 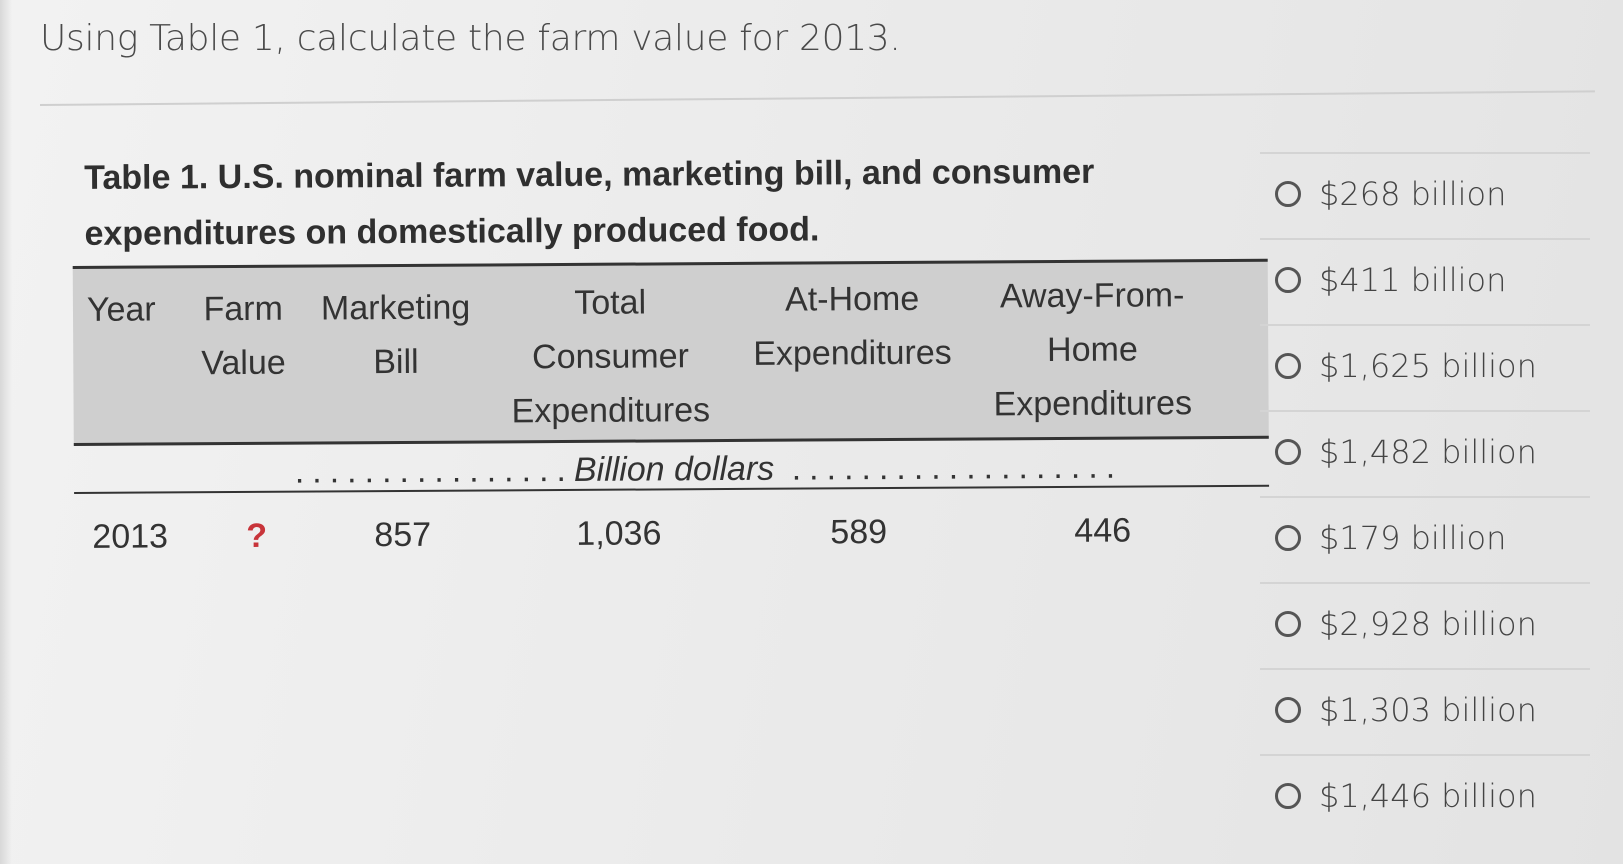 I want to click on cell-farm-value: ?, so click(x=257, y=535).